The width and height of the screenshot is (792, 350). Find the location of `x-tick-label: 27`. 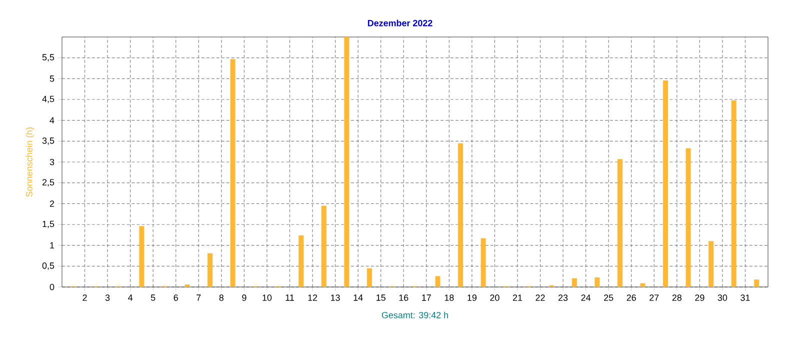

x-tick-label: 27 is located at coordinates (654, 297).